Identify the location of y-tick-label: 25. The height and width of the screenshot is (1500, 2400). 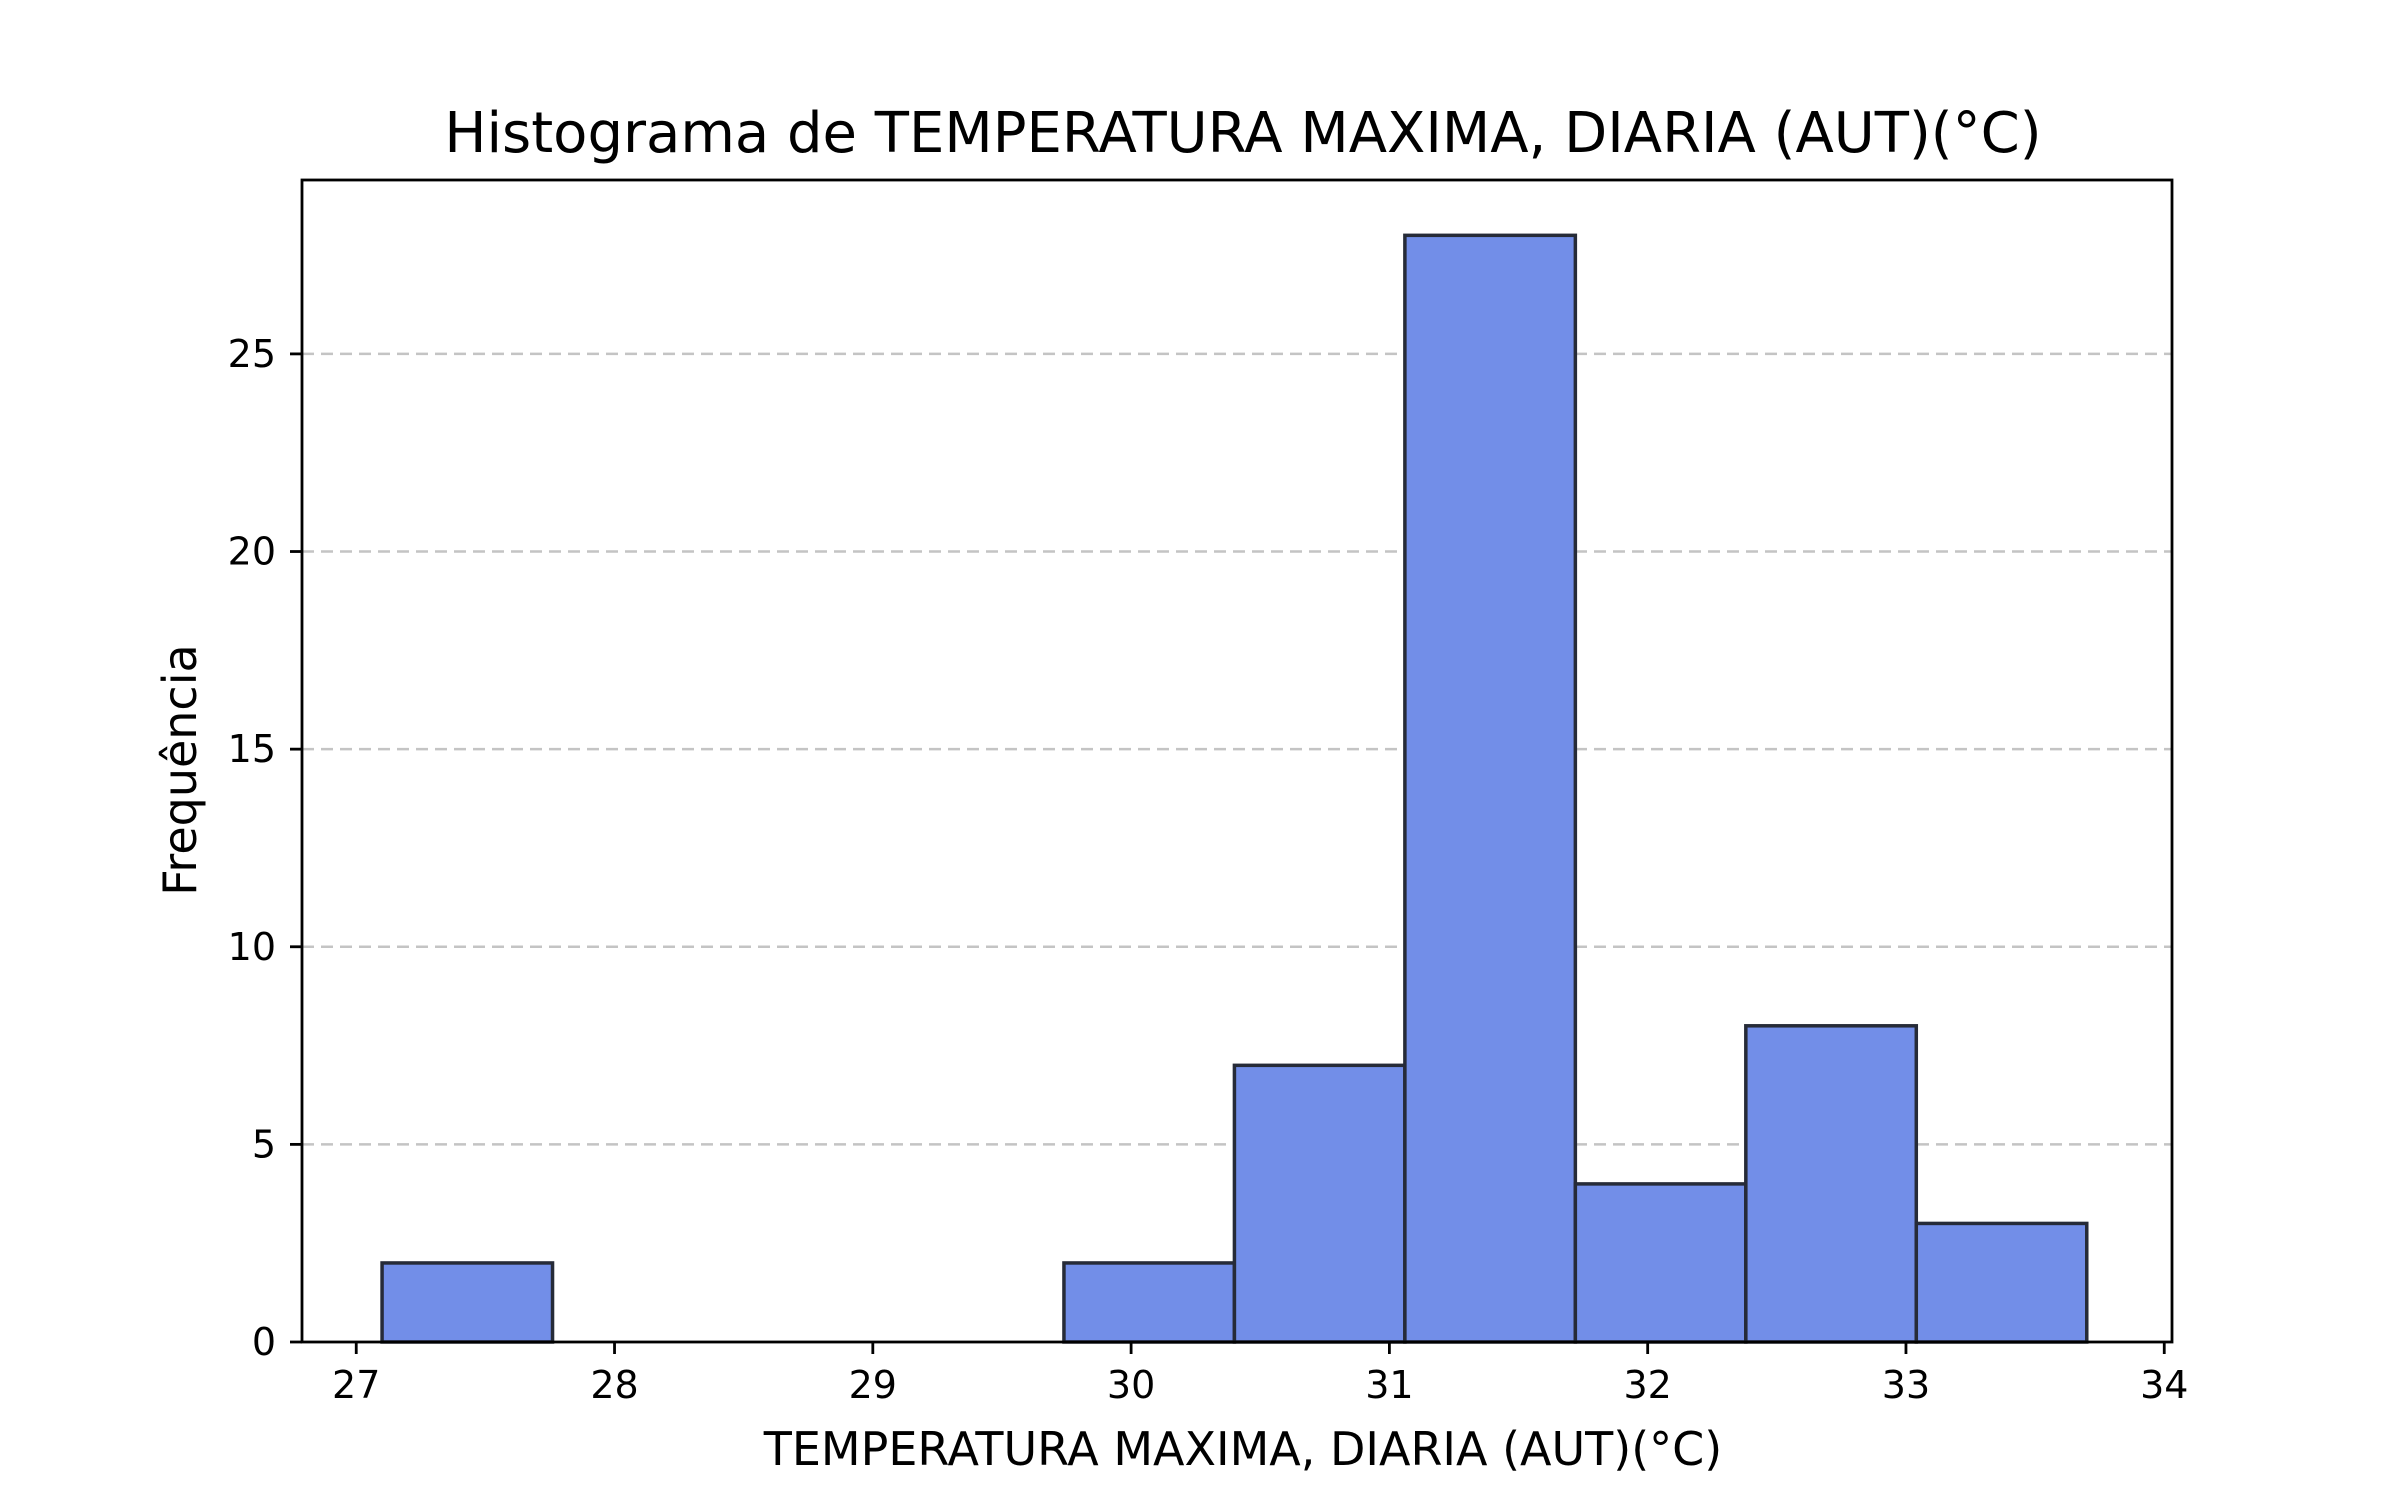
(252, 354).